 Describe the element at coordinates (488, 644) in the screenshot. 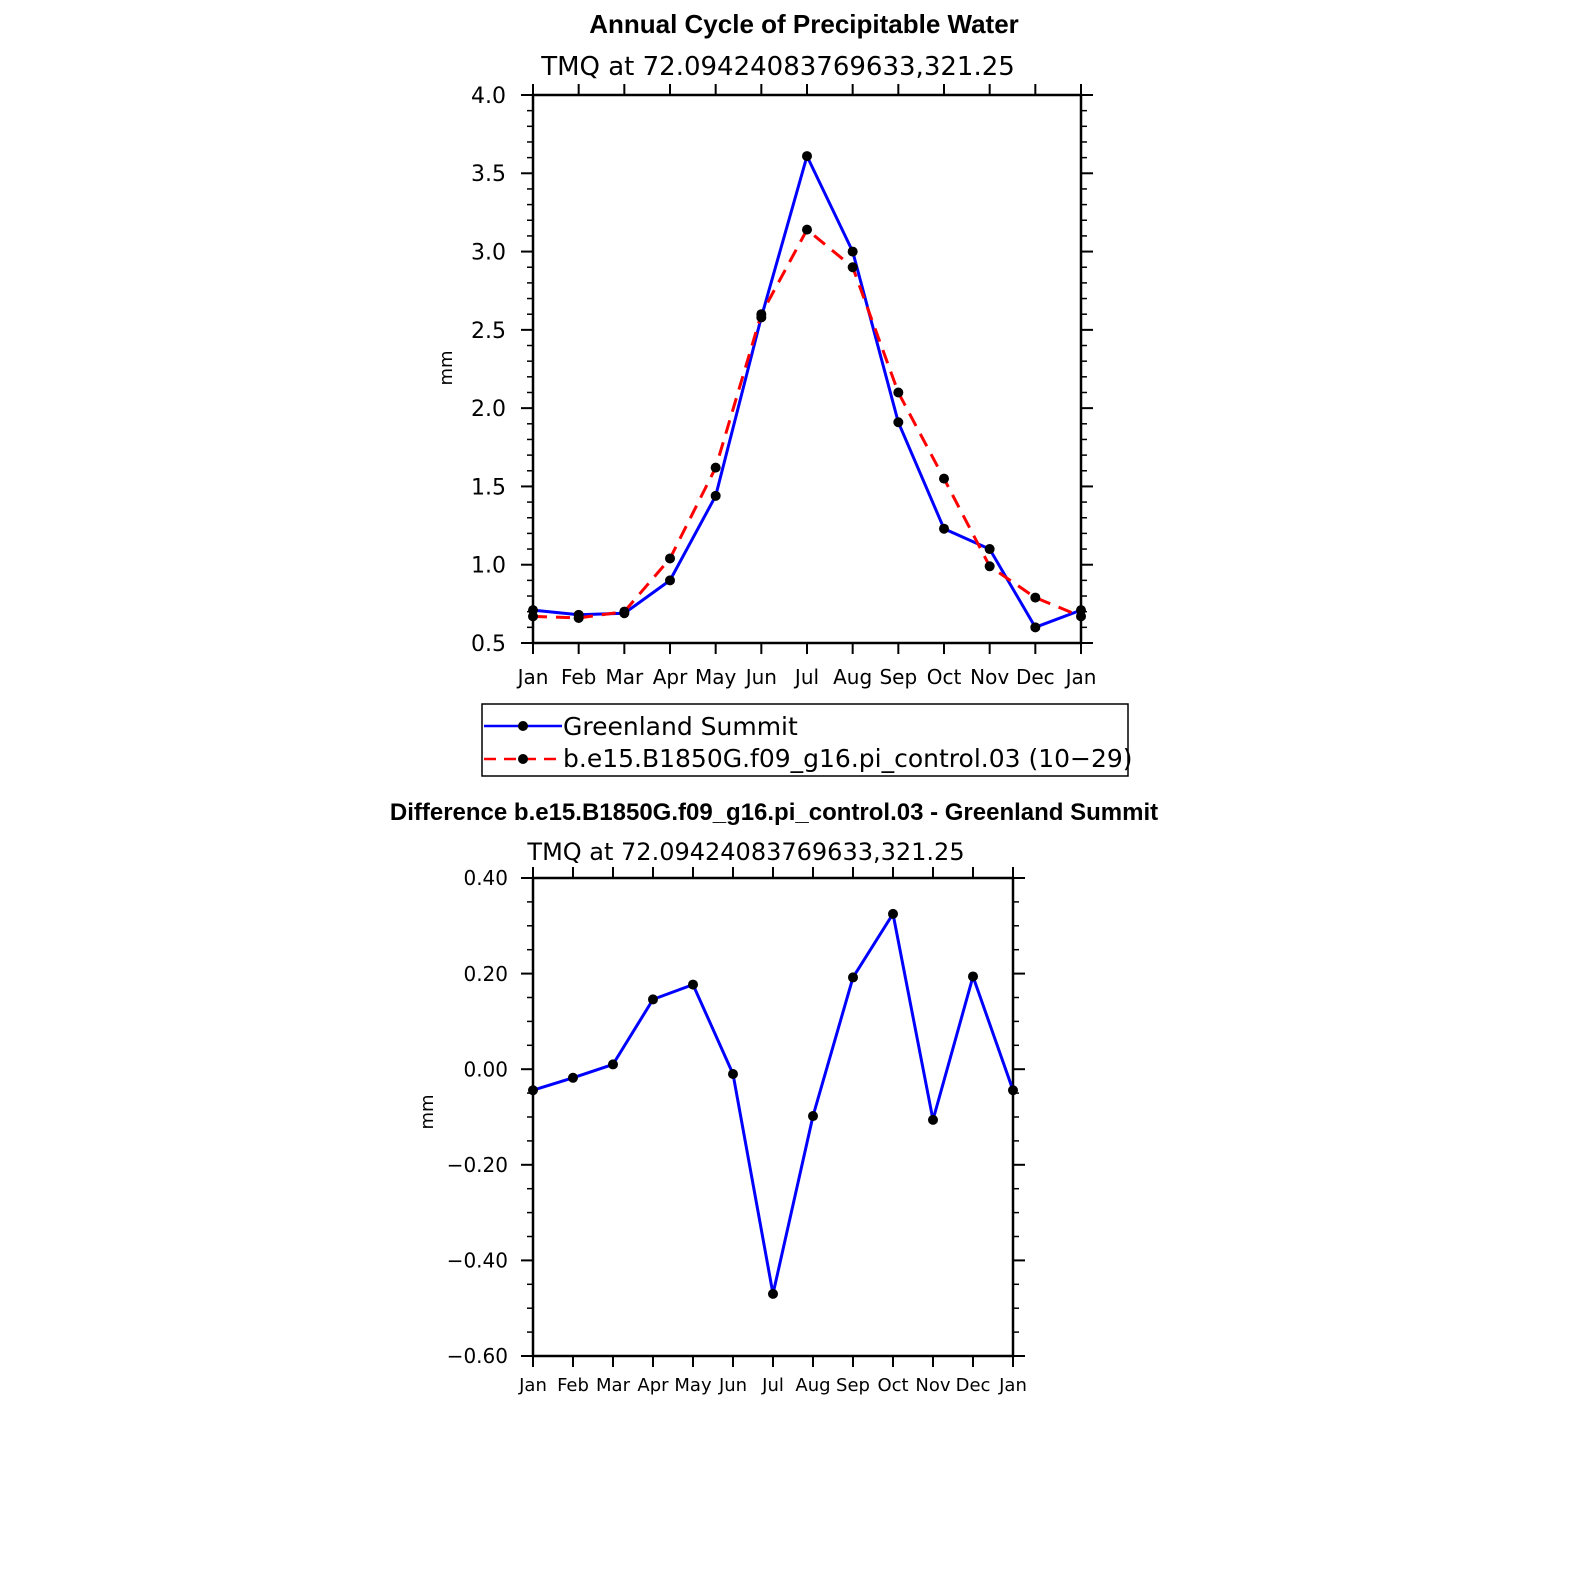

I see `chart1-ytick-label: 0.5` at that location.